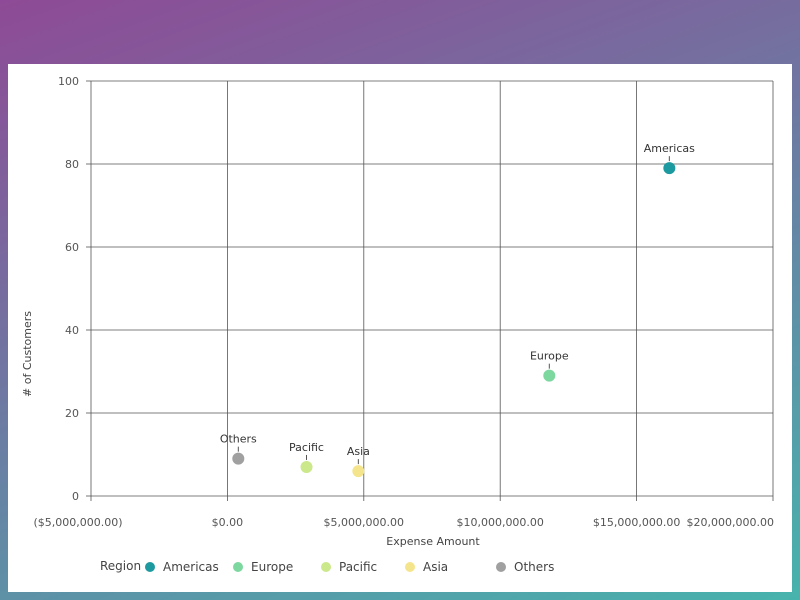 Image resolution: width=800 pixels, height=600 pixels. What do you see at coordinates (72, 164) in the screenshot?
I see `y-tick-label: 80` at bounding box center [72, 164].